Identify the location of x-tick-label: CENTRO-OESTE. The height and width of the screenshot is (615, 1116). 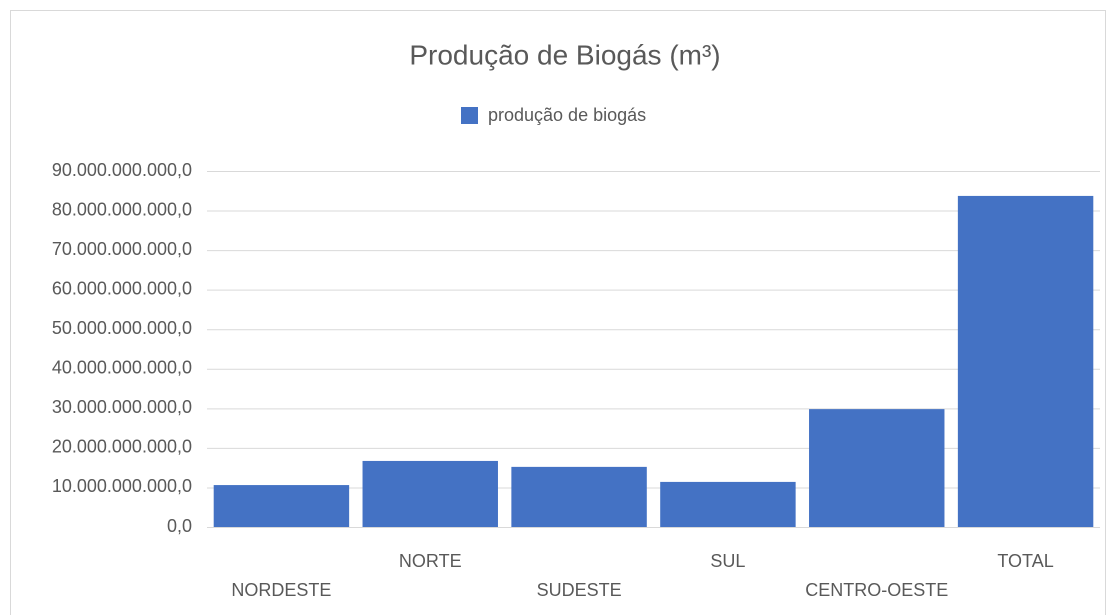
(876, 590).